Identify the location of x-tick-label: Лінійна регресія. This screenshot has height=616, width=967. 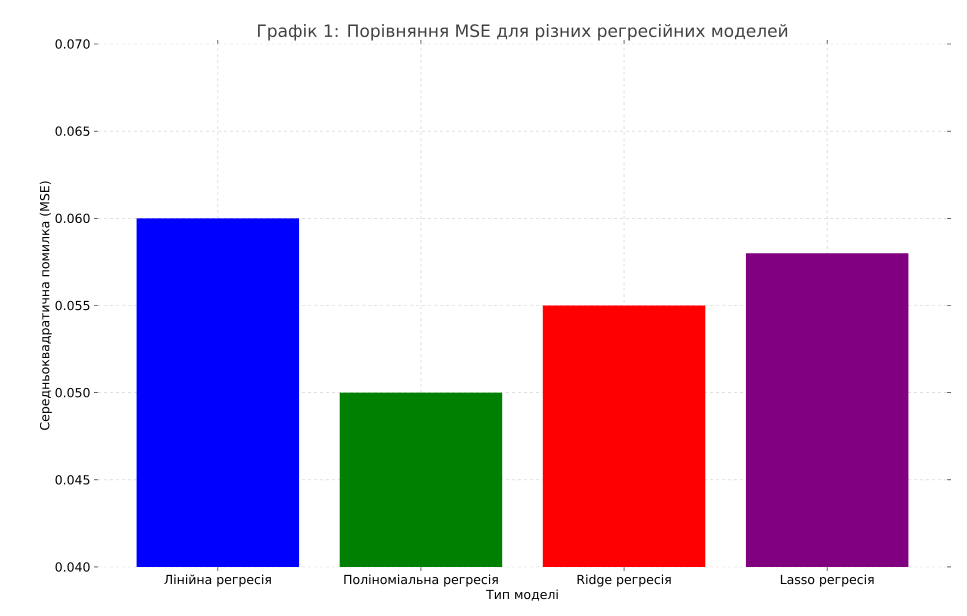
(217, 580).